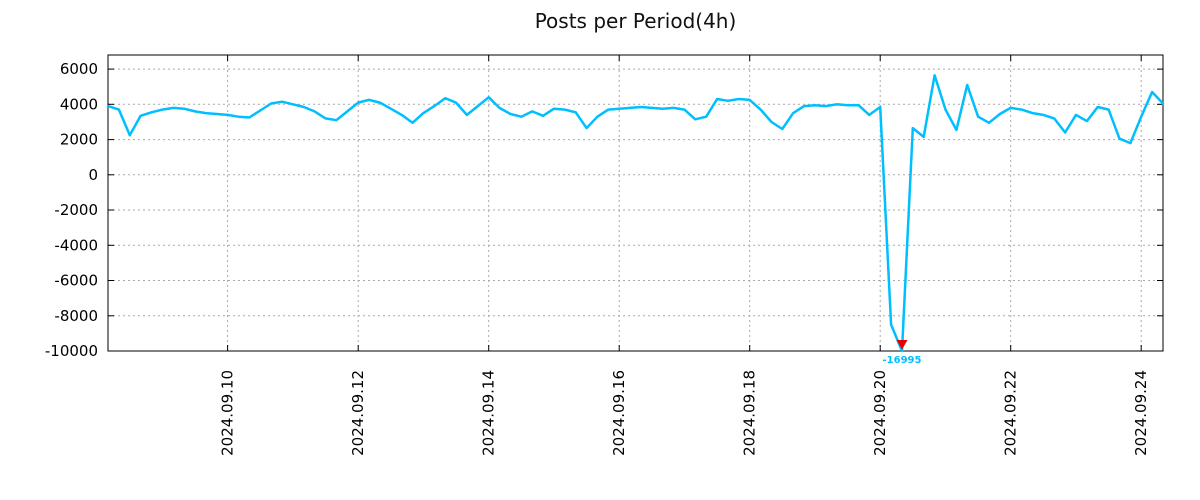 The image size is (1200, 500). I want to click on y-tick-label: -10000, so click(71, 351).